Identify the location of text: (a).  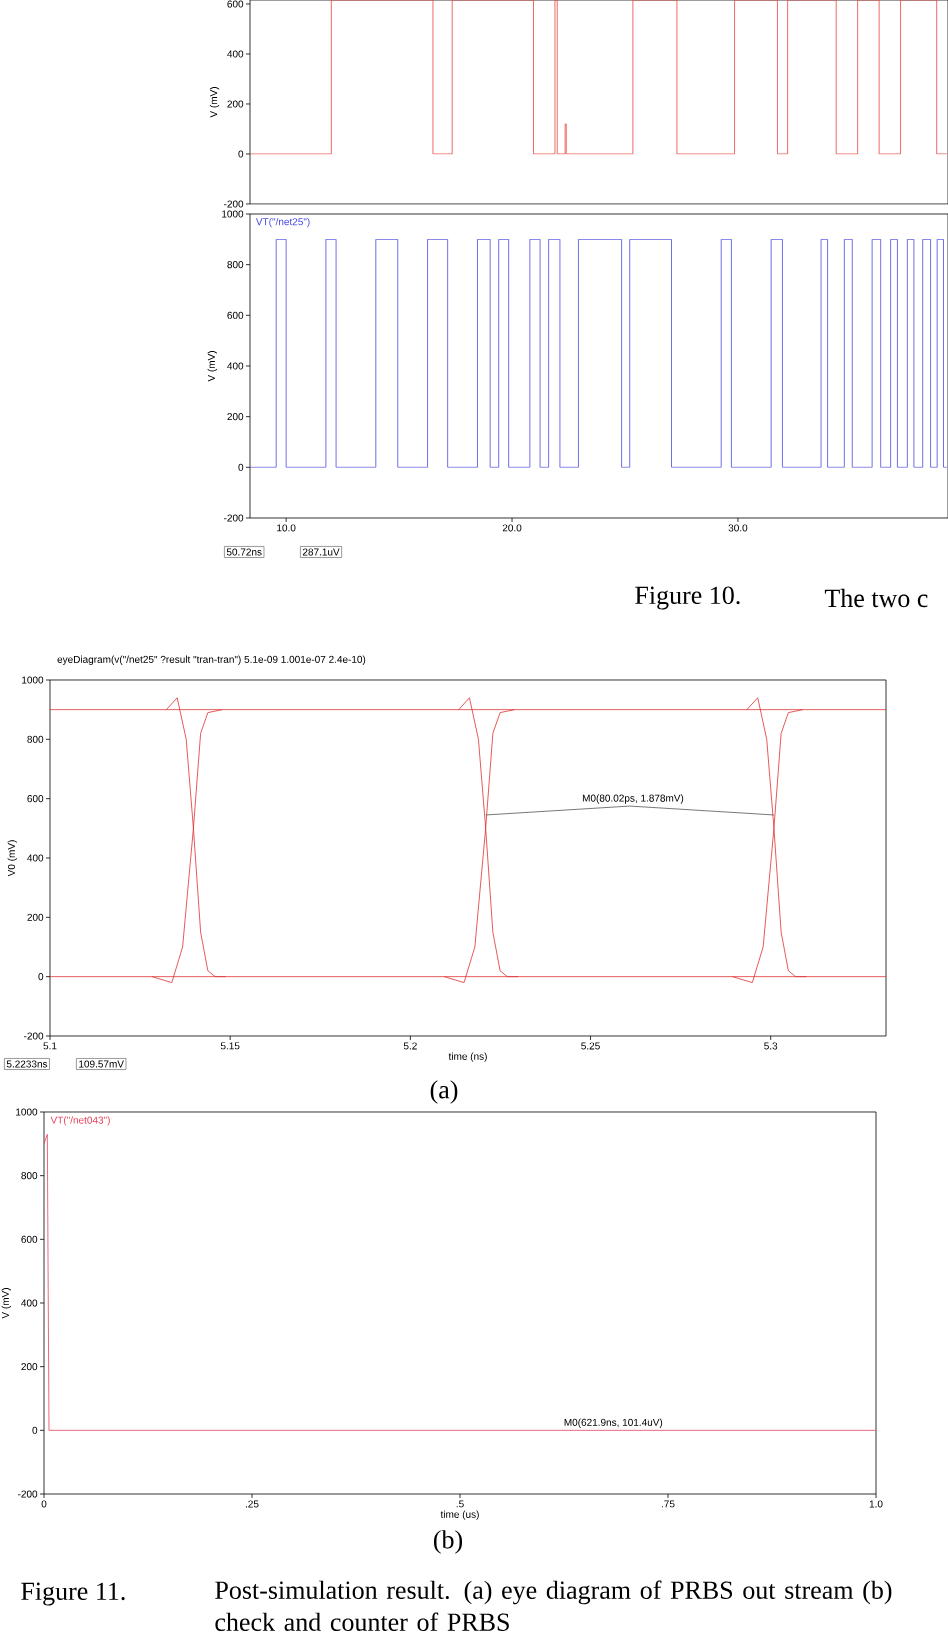
(444, 1092).